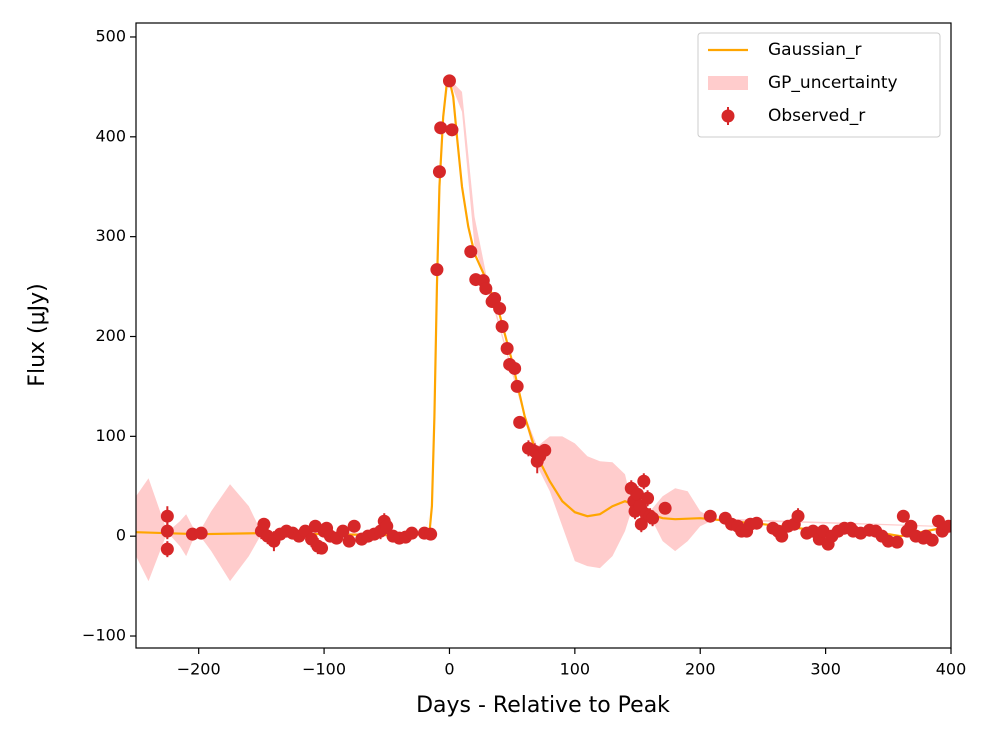  I want to click on y-tick-label: 100, so click(110, 435).